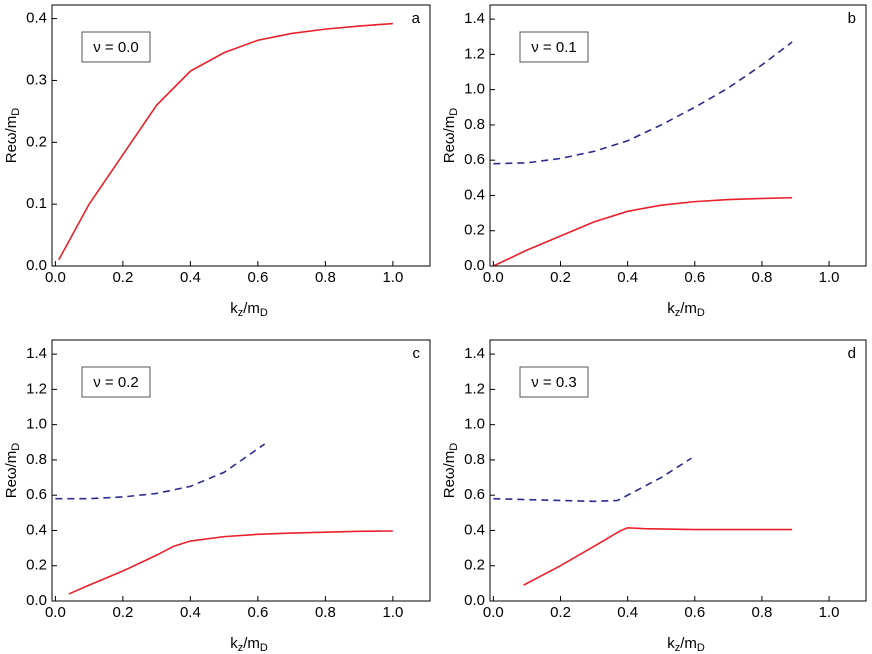 The height and width of the screenshot is (654, 872). I want to click on annotation: ν = 0.0, so click(115, 47).